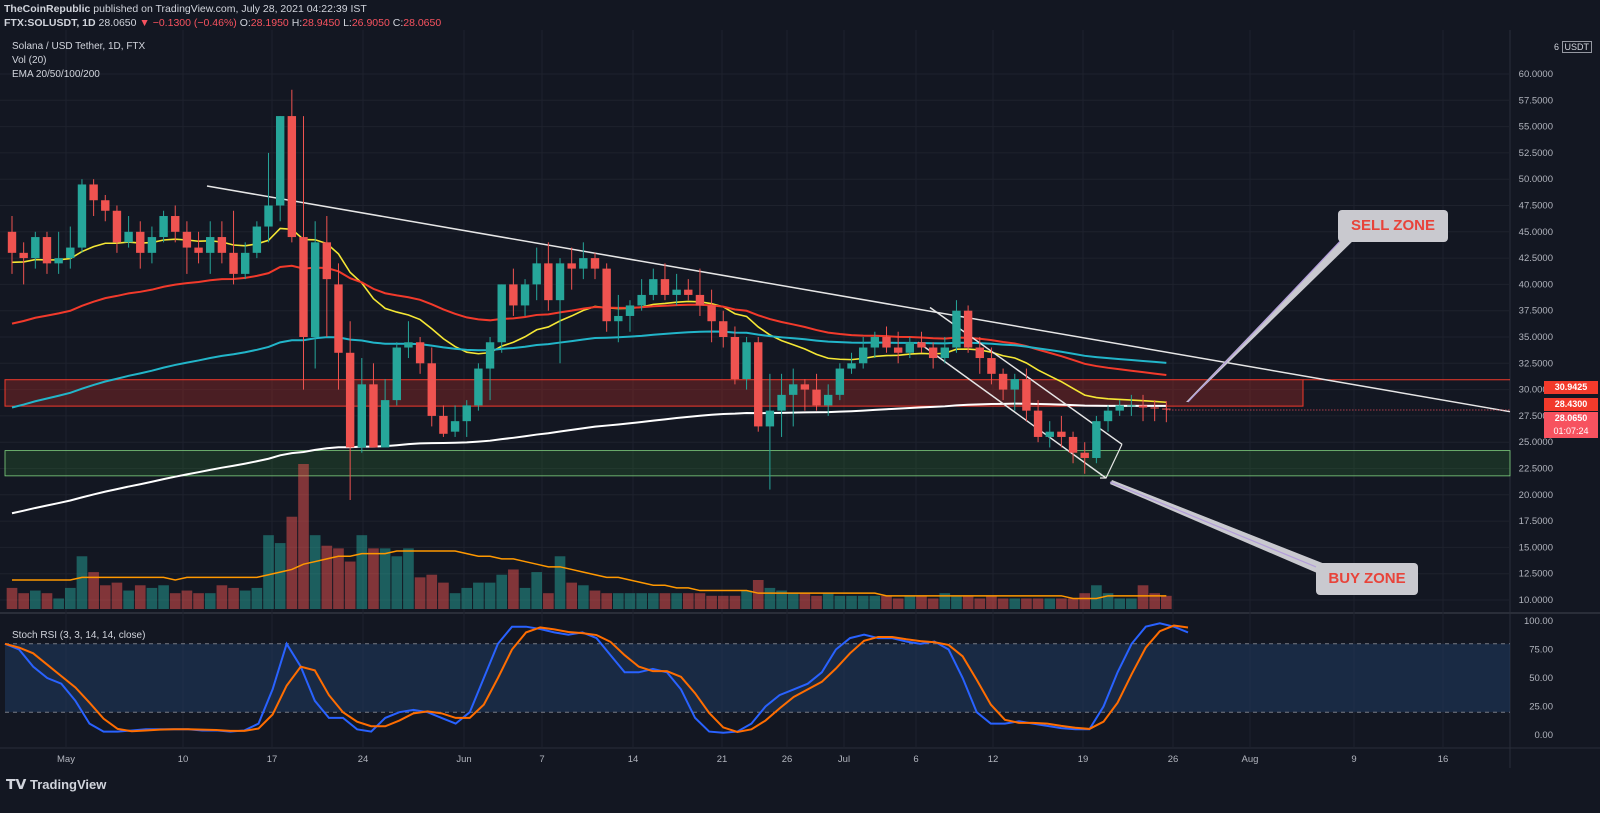 This screenshot has width=1600, height=813. Describe the element at coordinates (844, 759) in the screenshot. I see `time-tick-label: Jul` at that location.